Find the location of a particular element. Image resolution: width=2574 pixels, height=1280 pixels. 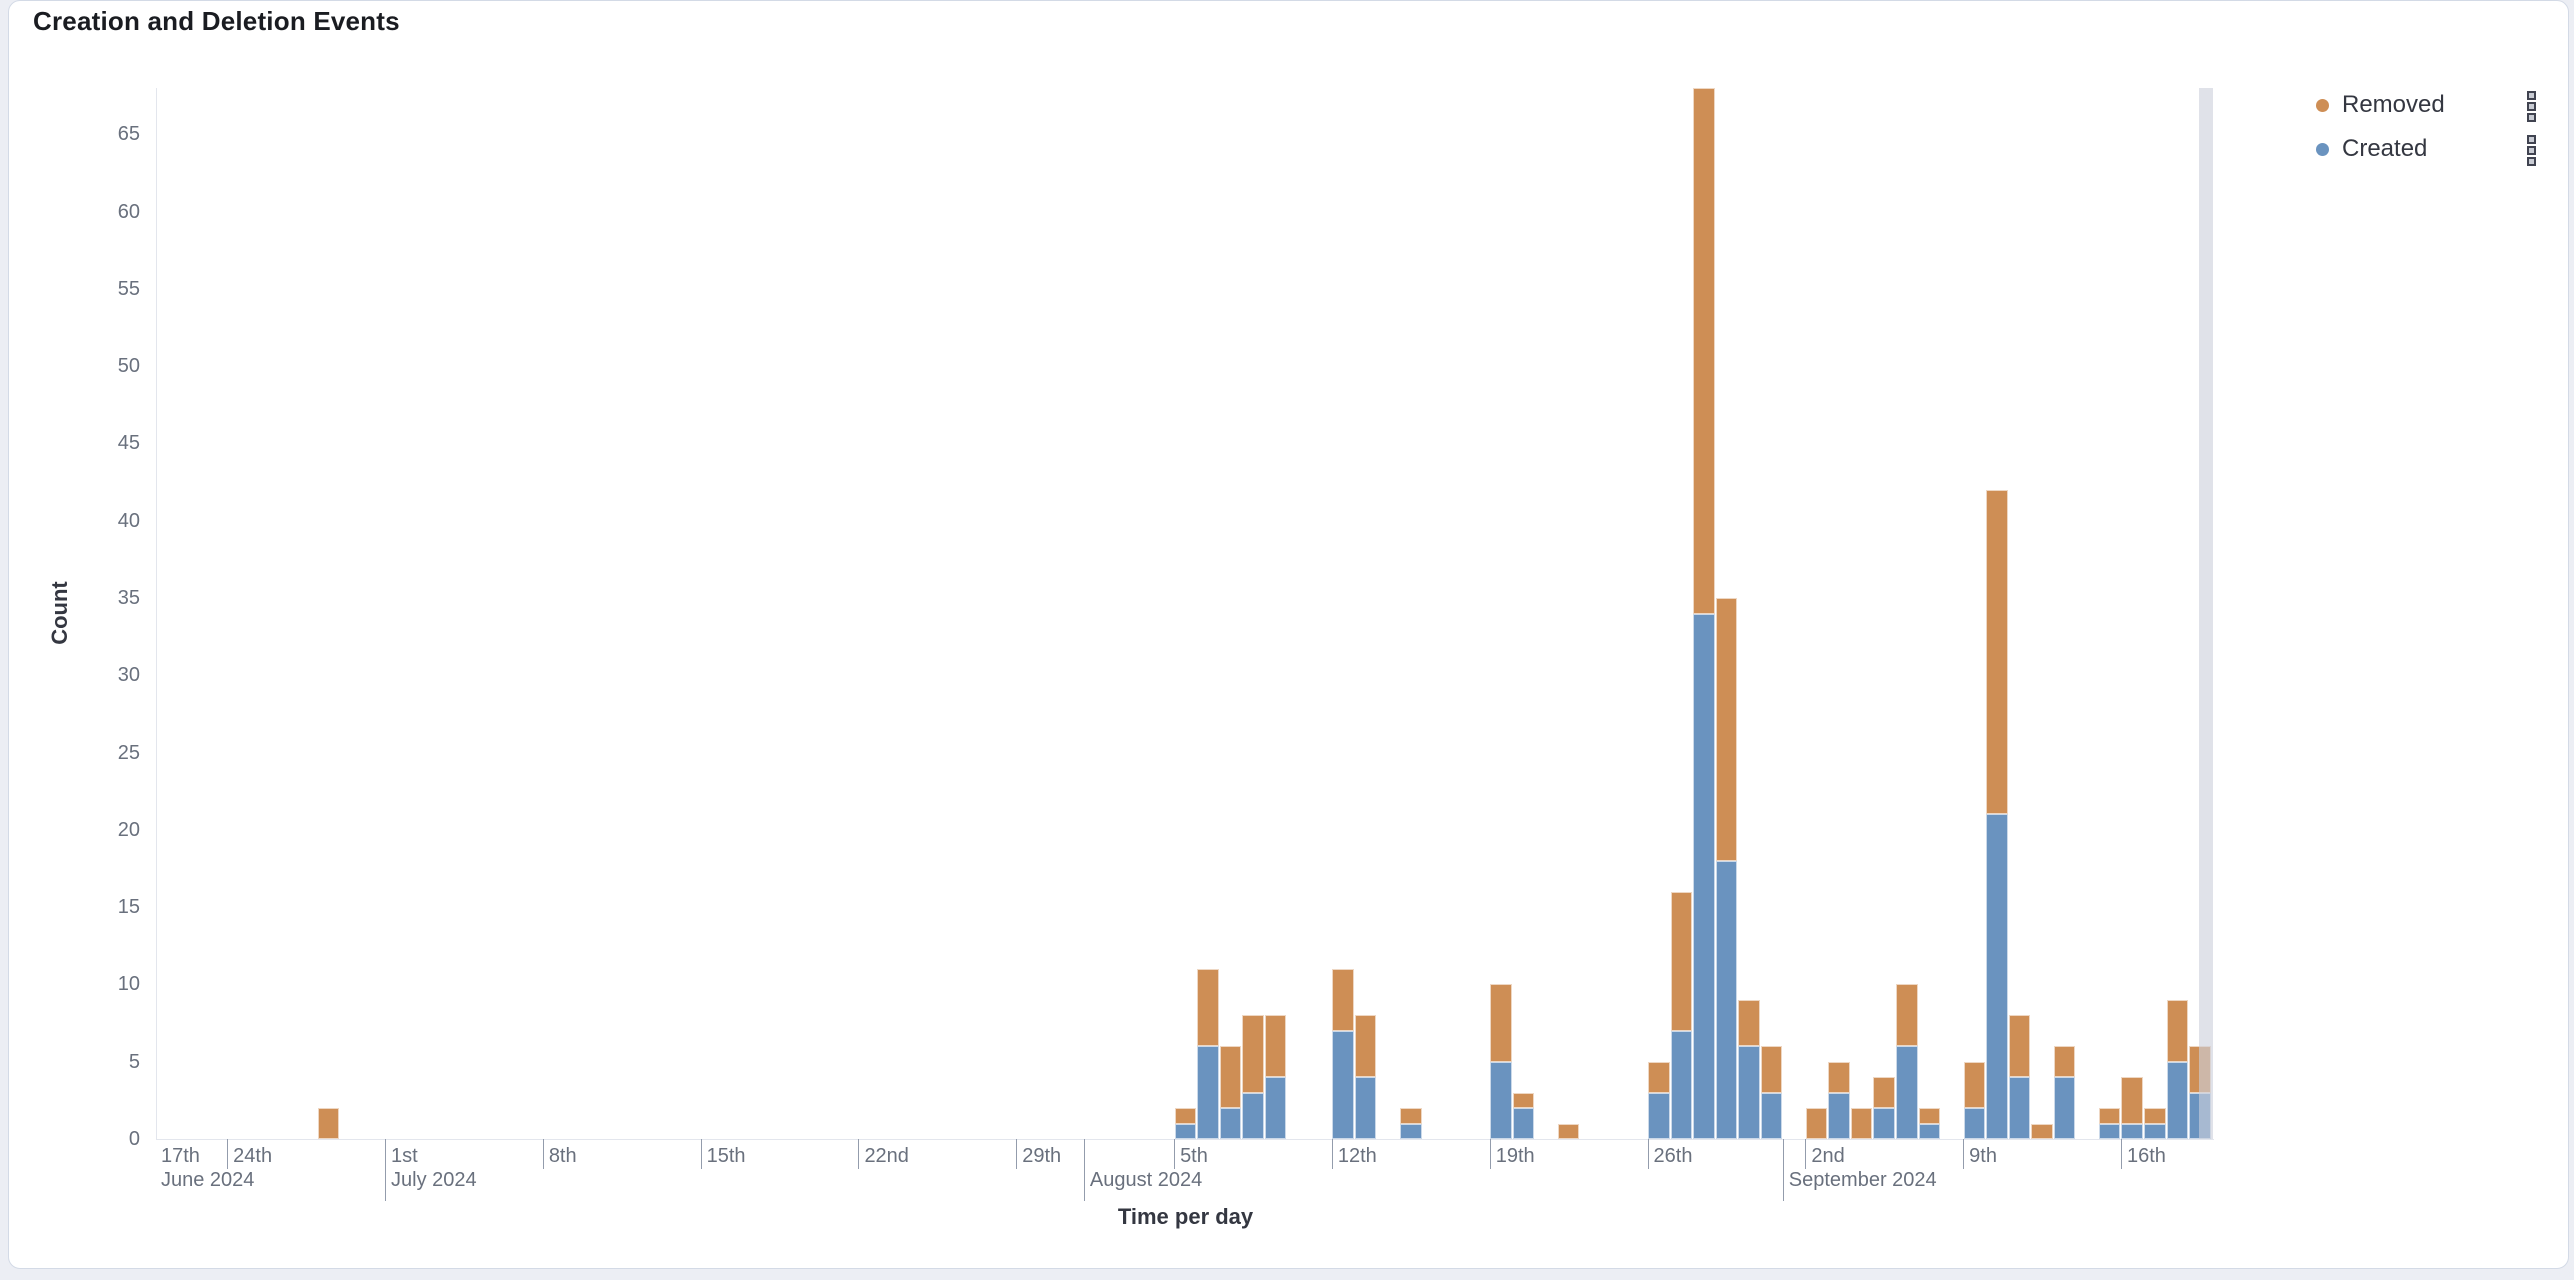

legend-item-label: Removed is located at coordinates (2393, 104).